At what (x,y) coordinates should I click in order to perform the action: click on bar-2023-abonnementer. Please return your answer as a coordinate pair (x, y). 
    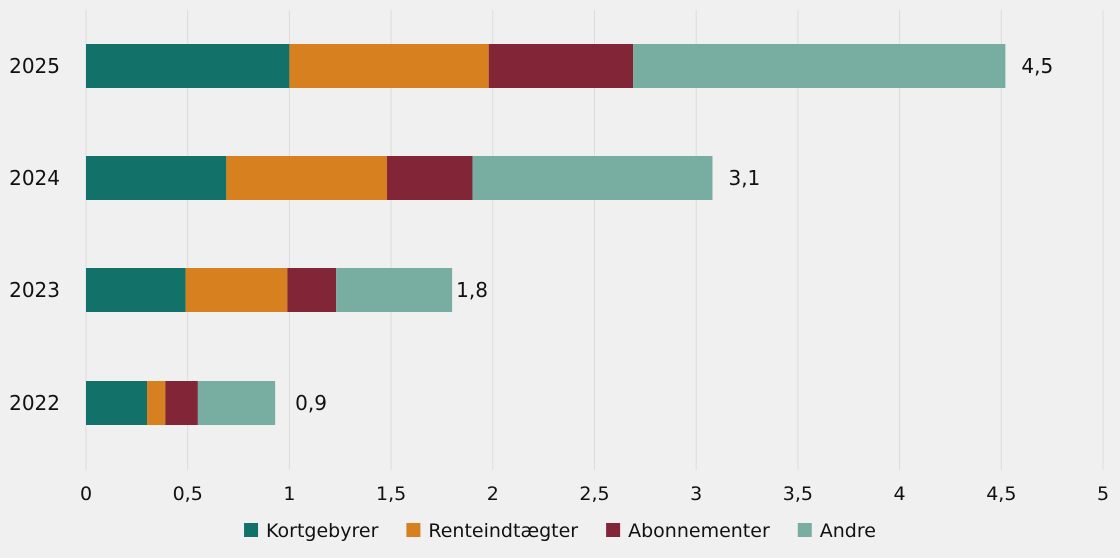
    Looking at the image, I should click on (312, 290).